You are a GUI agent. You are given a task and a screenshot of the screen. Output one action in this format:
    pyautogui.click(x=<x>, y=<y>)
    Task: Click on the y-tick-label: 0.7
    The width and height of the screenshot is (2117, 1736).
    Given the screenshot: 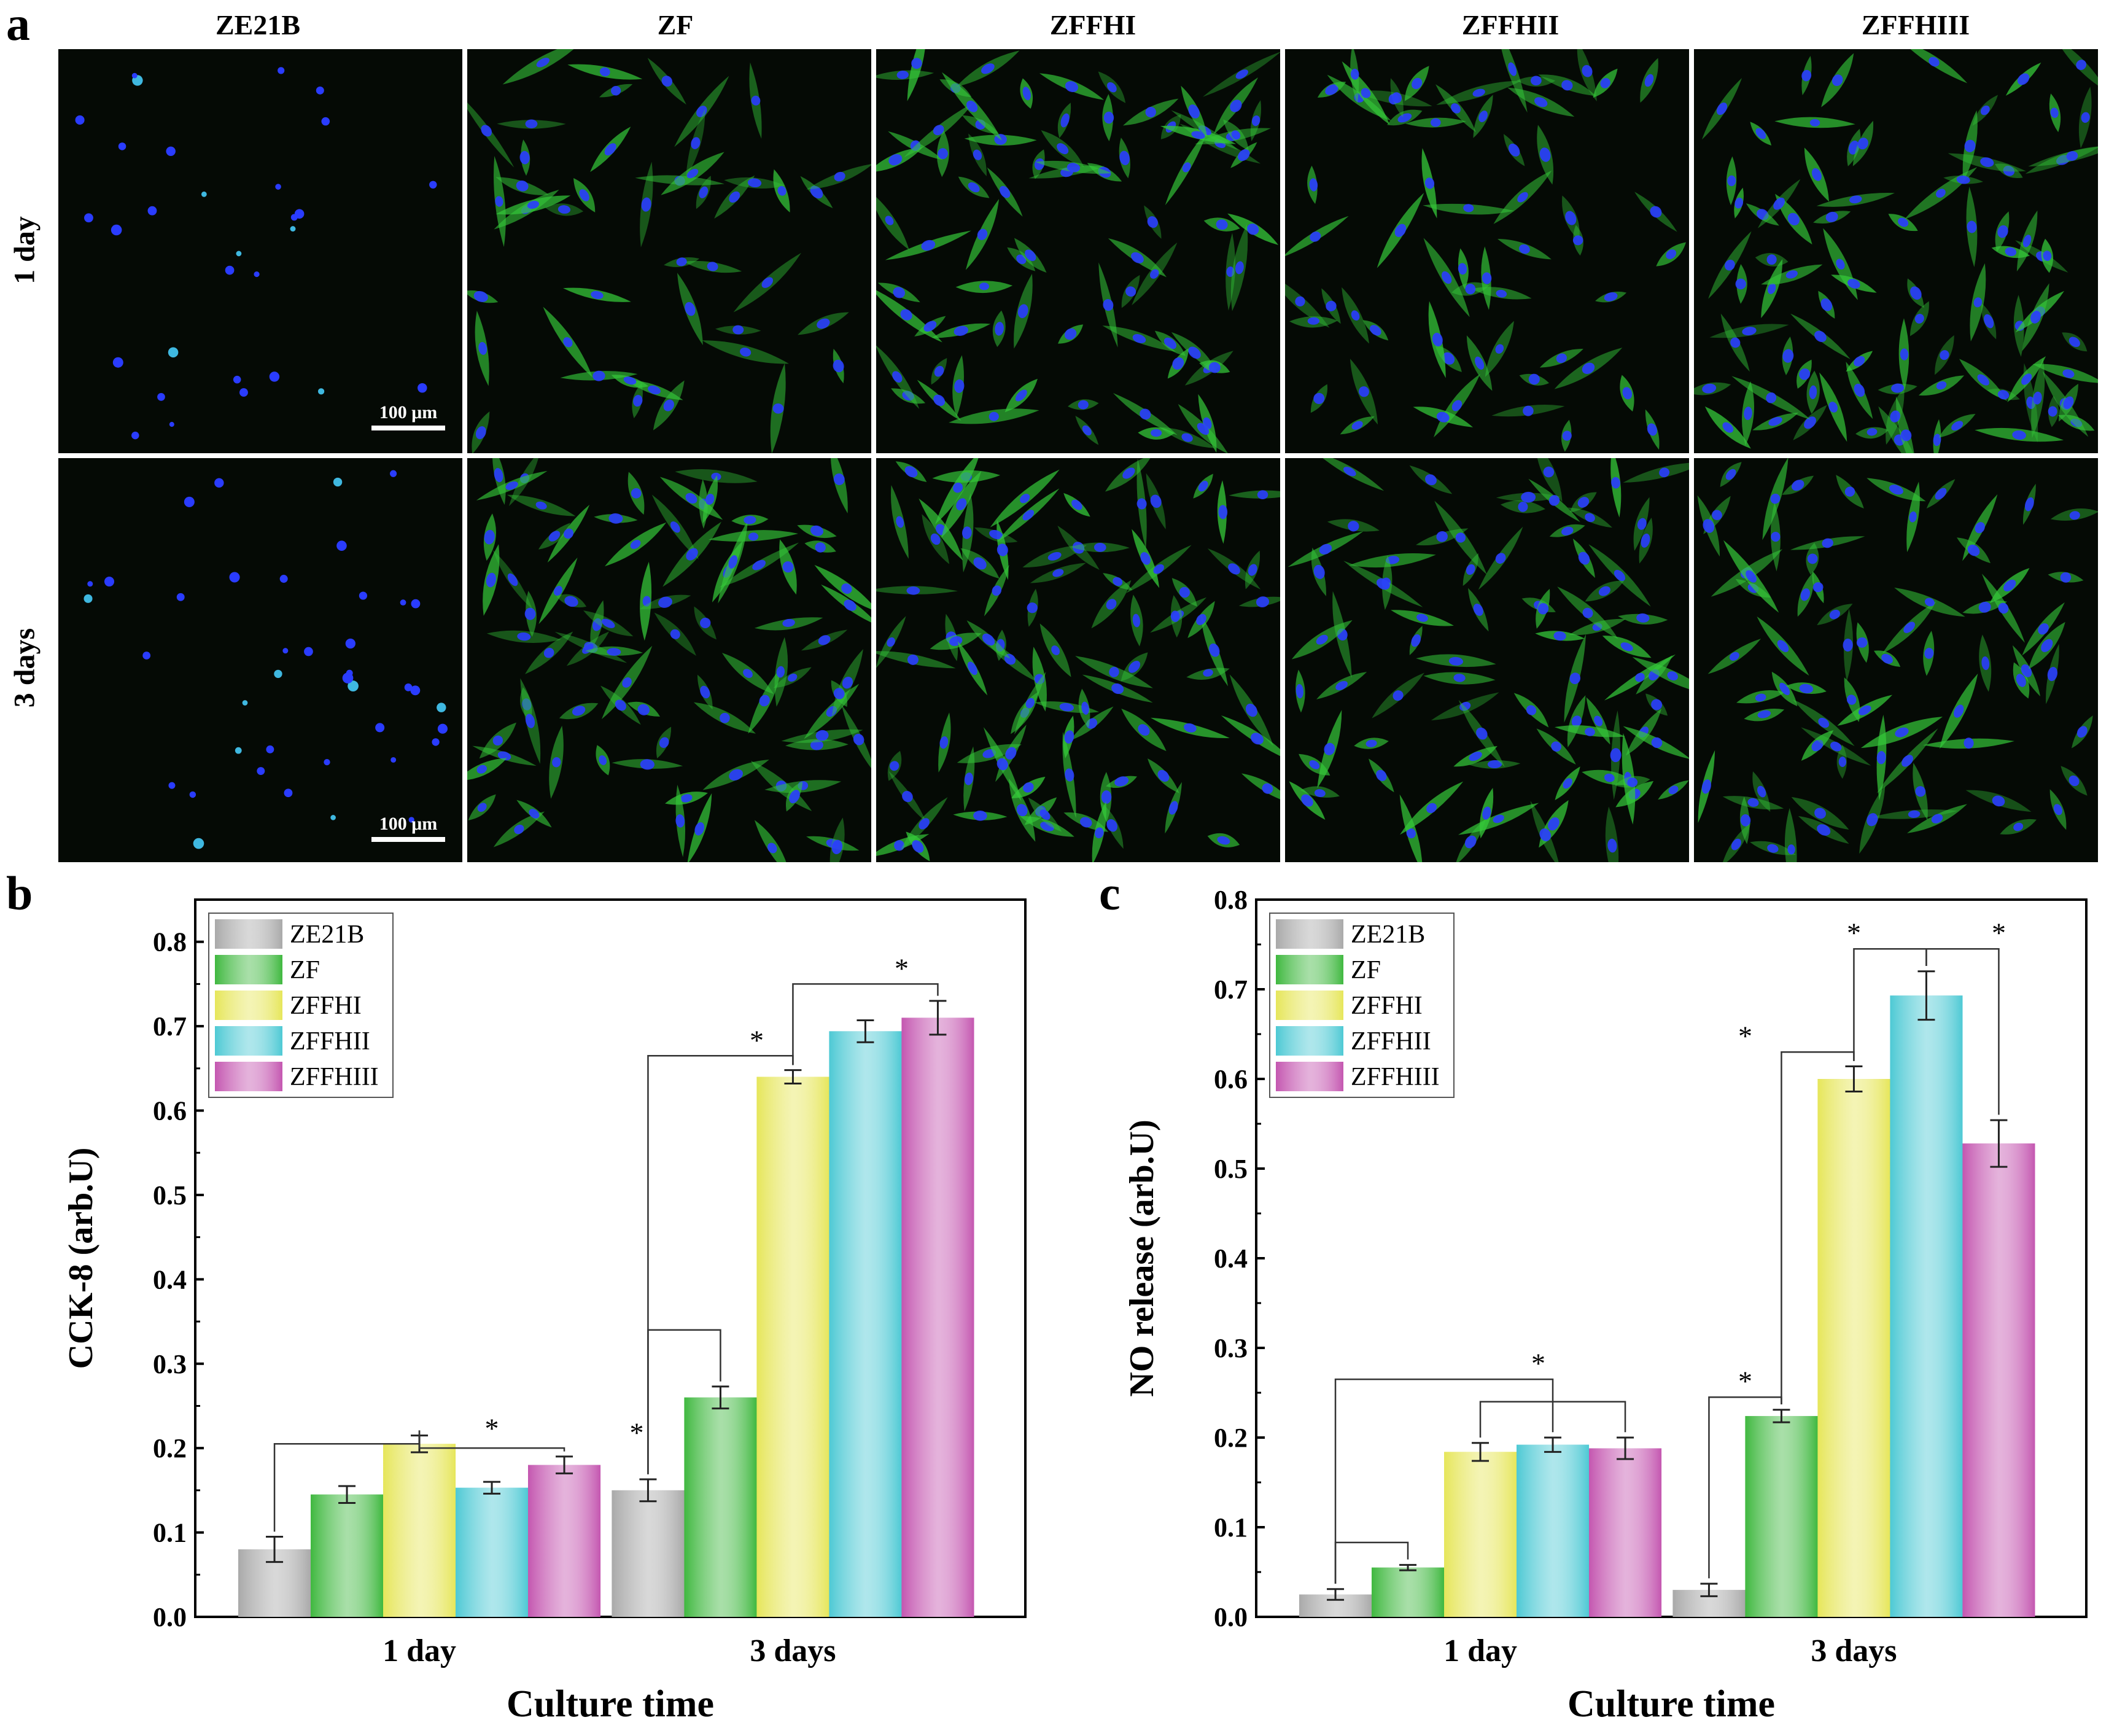 What is the action you would take?
    pyautogui.click(x=170, y=1026)
    